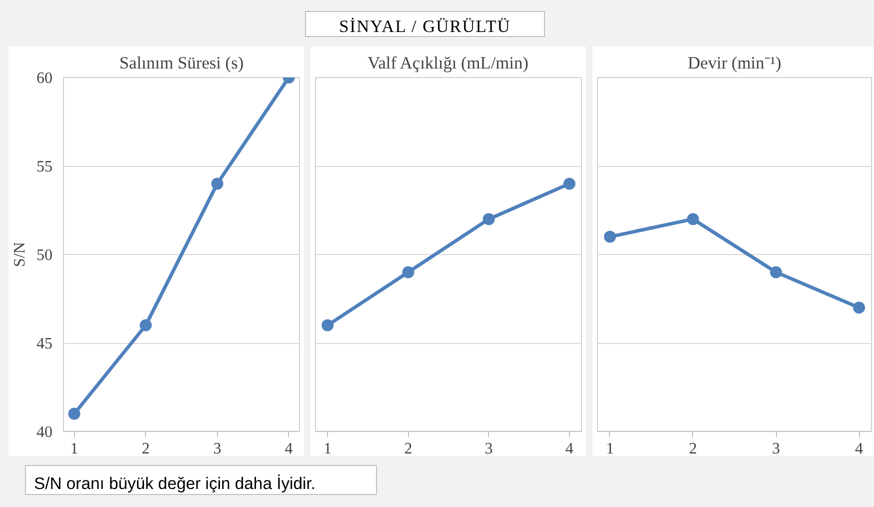 The width and height of the screenshot is (874, 507). What do you see at coordinates (44, 255) in the screenshot?
I see `y-tick-label: 50` at bounding box center [44, 255].